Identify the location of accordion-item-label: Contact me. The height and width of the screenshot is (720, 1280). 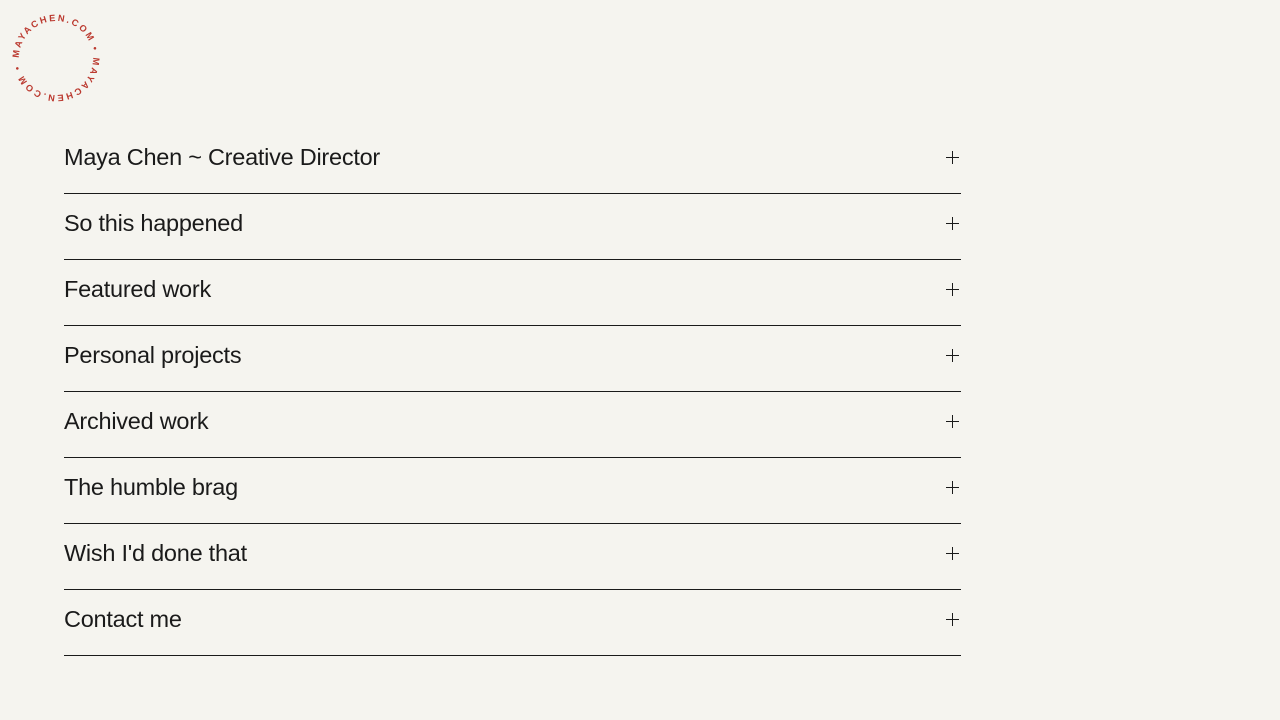
(123, 618).